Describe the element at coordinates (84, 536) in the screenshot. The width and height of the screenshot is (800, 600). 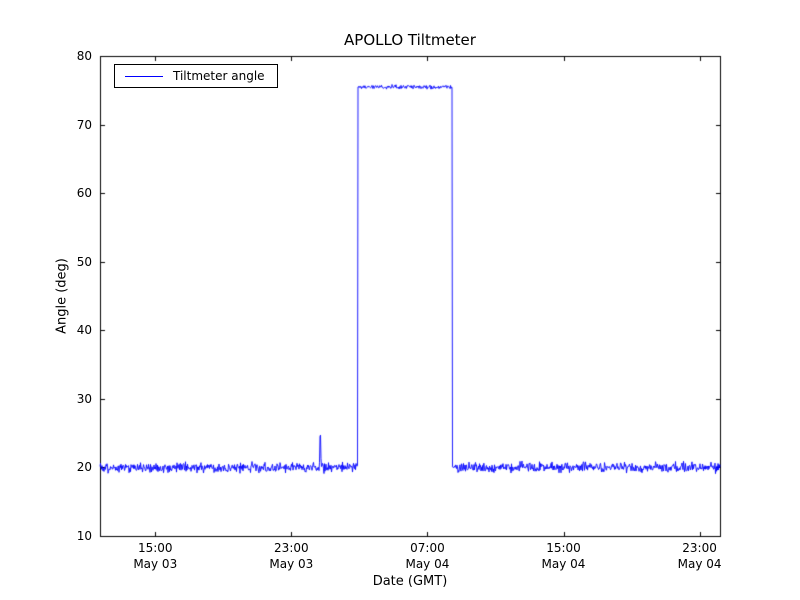
I see `y-tick-label: 10` at that location.